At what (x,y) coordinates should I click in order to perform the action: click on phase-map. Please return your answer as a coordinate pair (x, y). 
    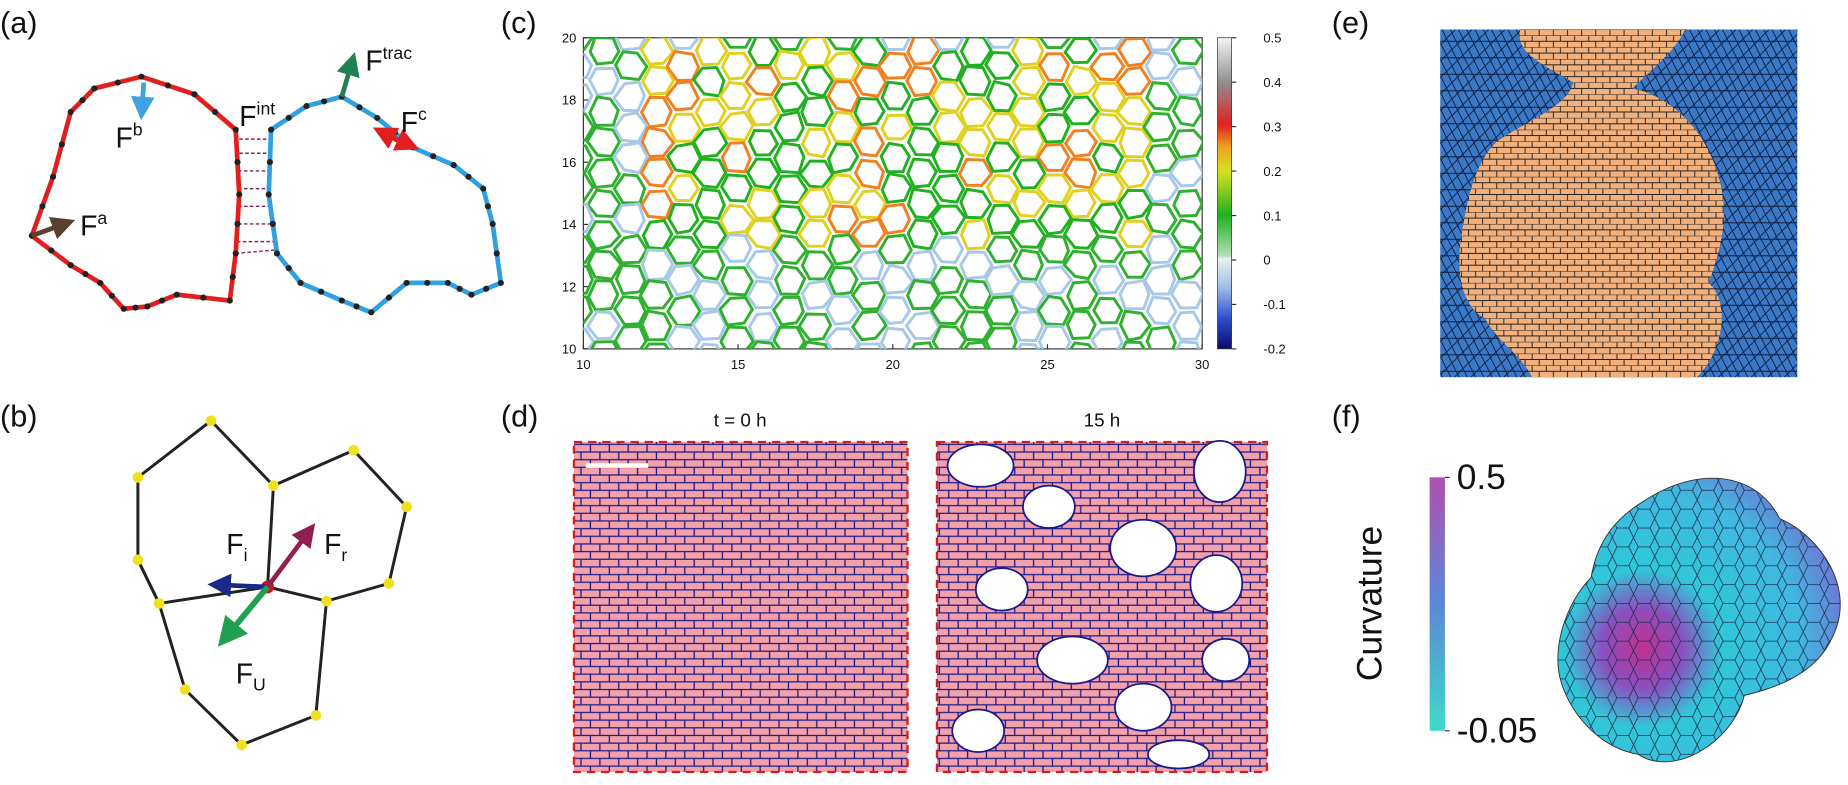
    Looking at the image, I should click on (1619, 203).